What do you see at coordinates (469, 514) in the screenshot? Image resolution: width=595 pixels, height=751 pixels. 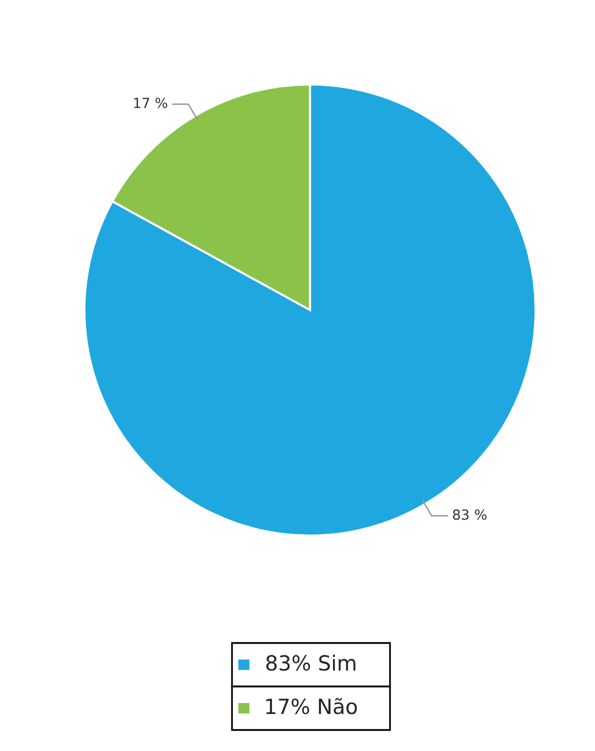 I see `data-label: 83 %` at bounding box center [469, 514].